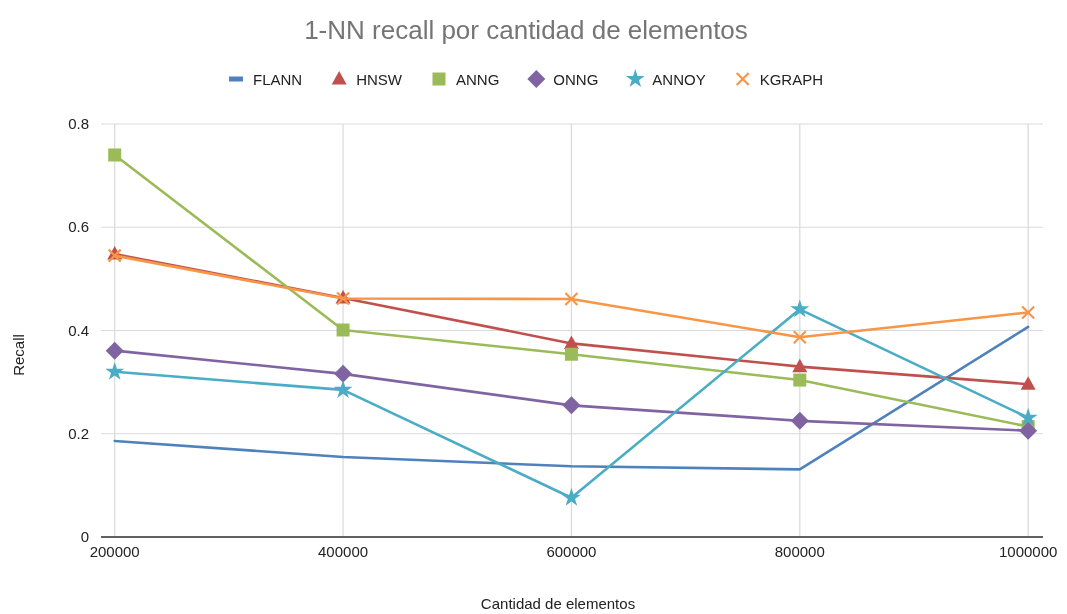 This screenshot has height=614, width=1067. Describe the element at coordinates (78, 433) in the screenshot. I see `y-tick-label: 0.2` at that location.